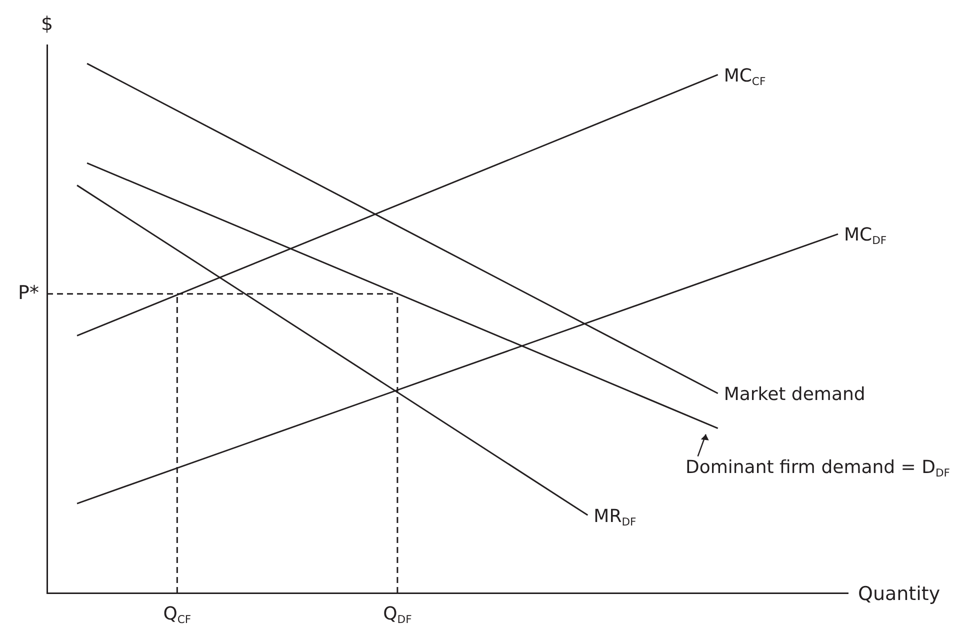 The width and height of the screenshot is (954, 633). I want to click on series-label: Market demand, so click(795, 395).